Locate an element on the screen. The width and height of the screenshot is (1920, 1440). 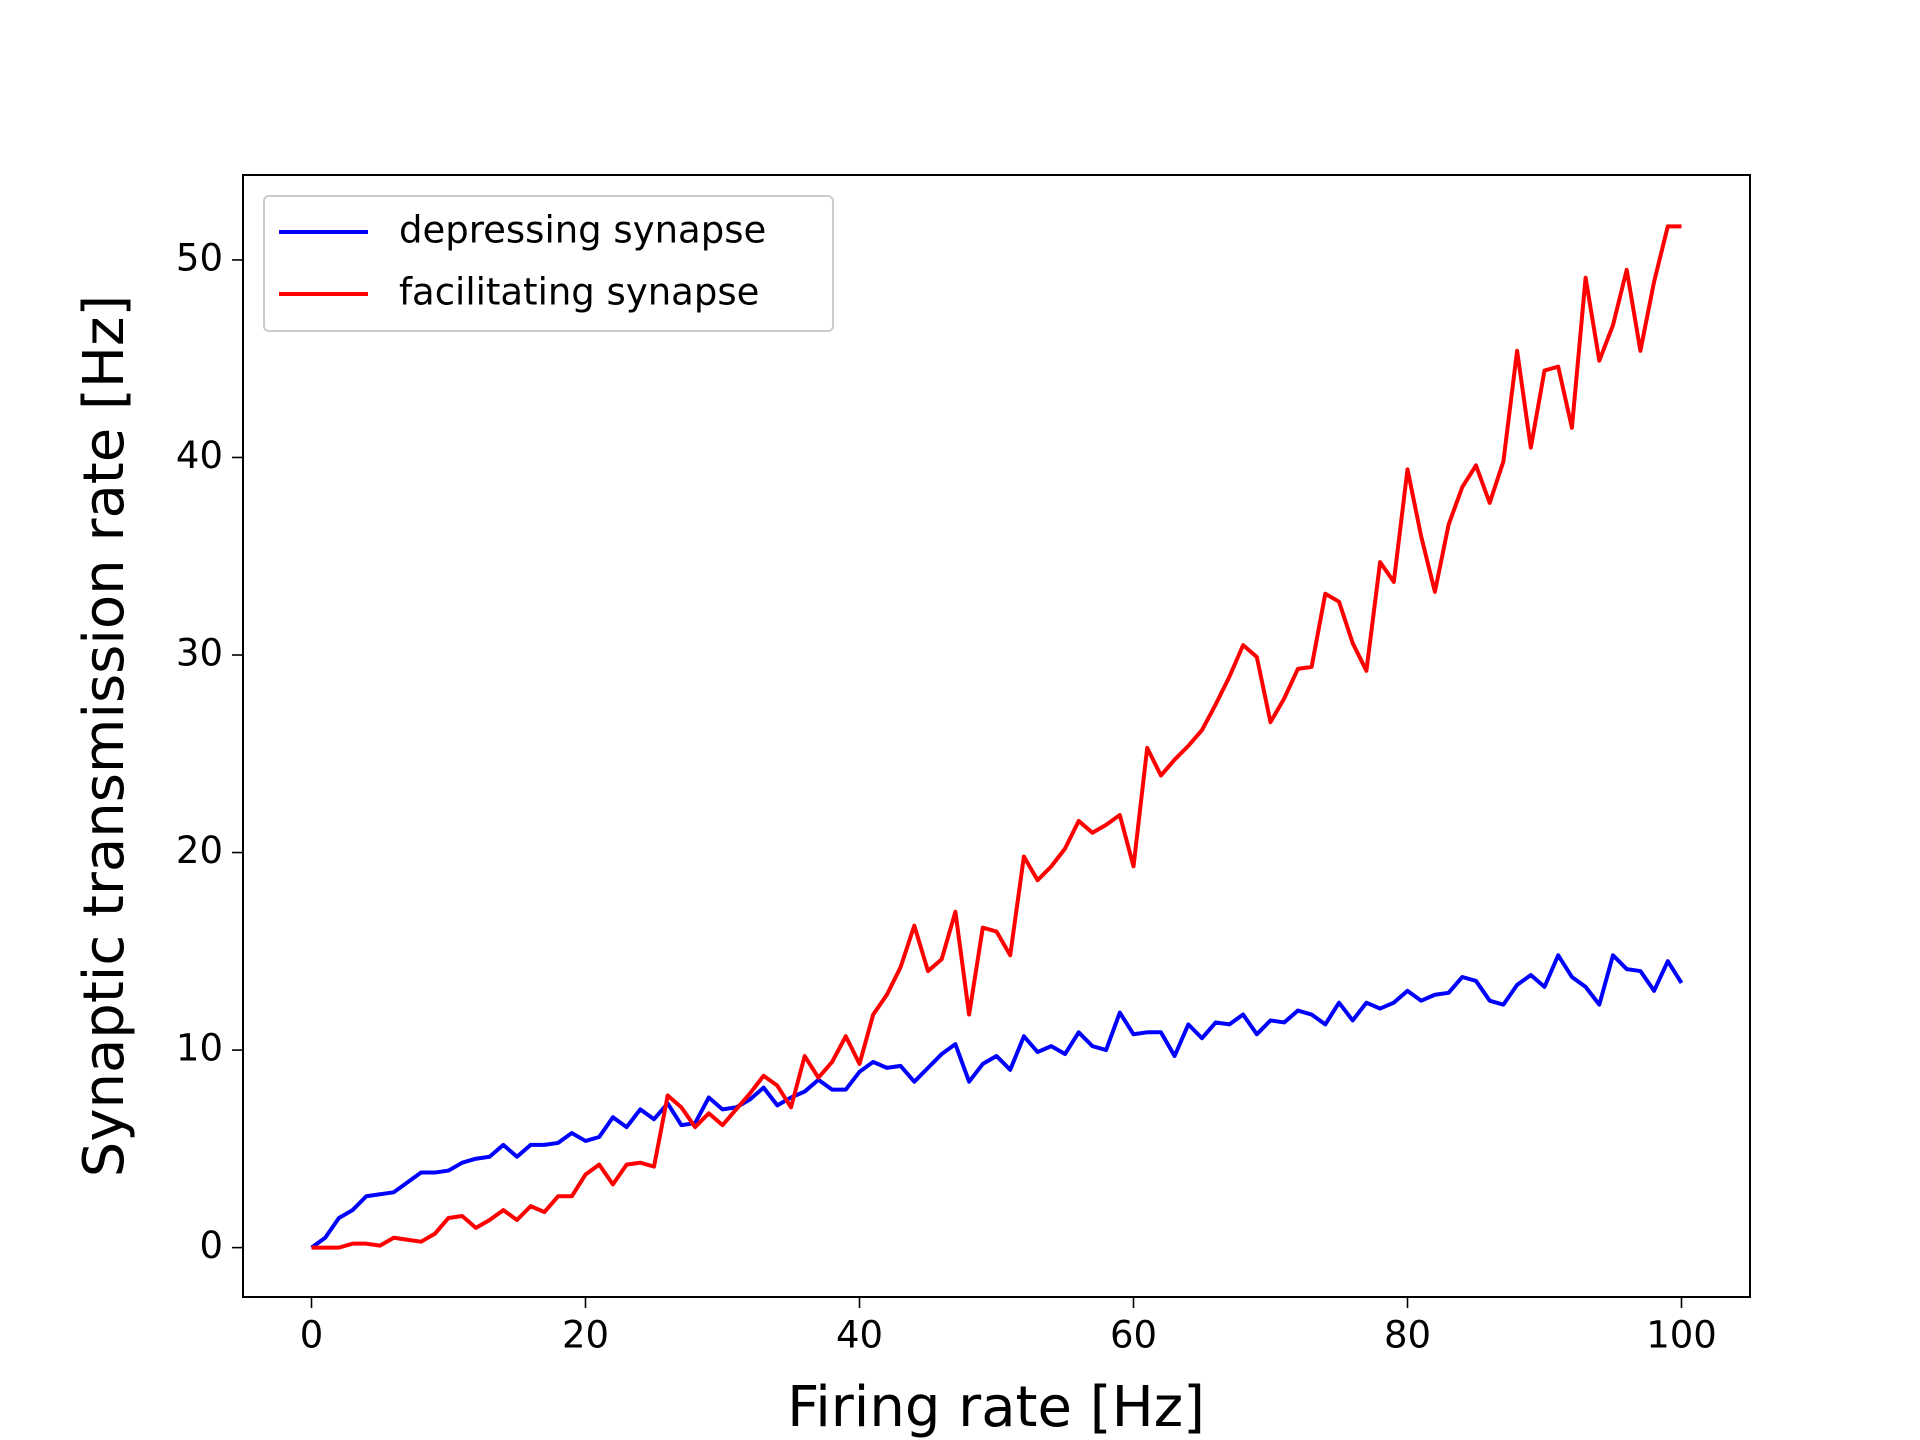
x-tick-label: 0 is located at coordinates (312, 1335).